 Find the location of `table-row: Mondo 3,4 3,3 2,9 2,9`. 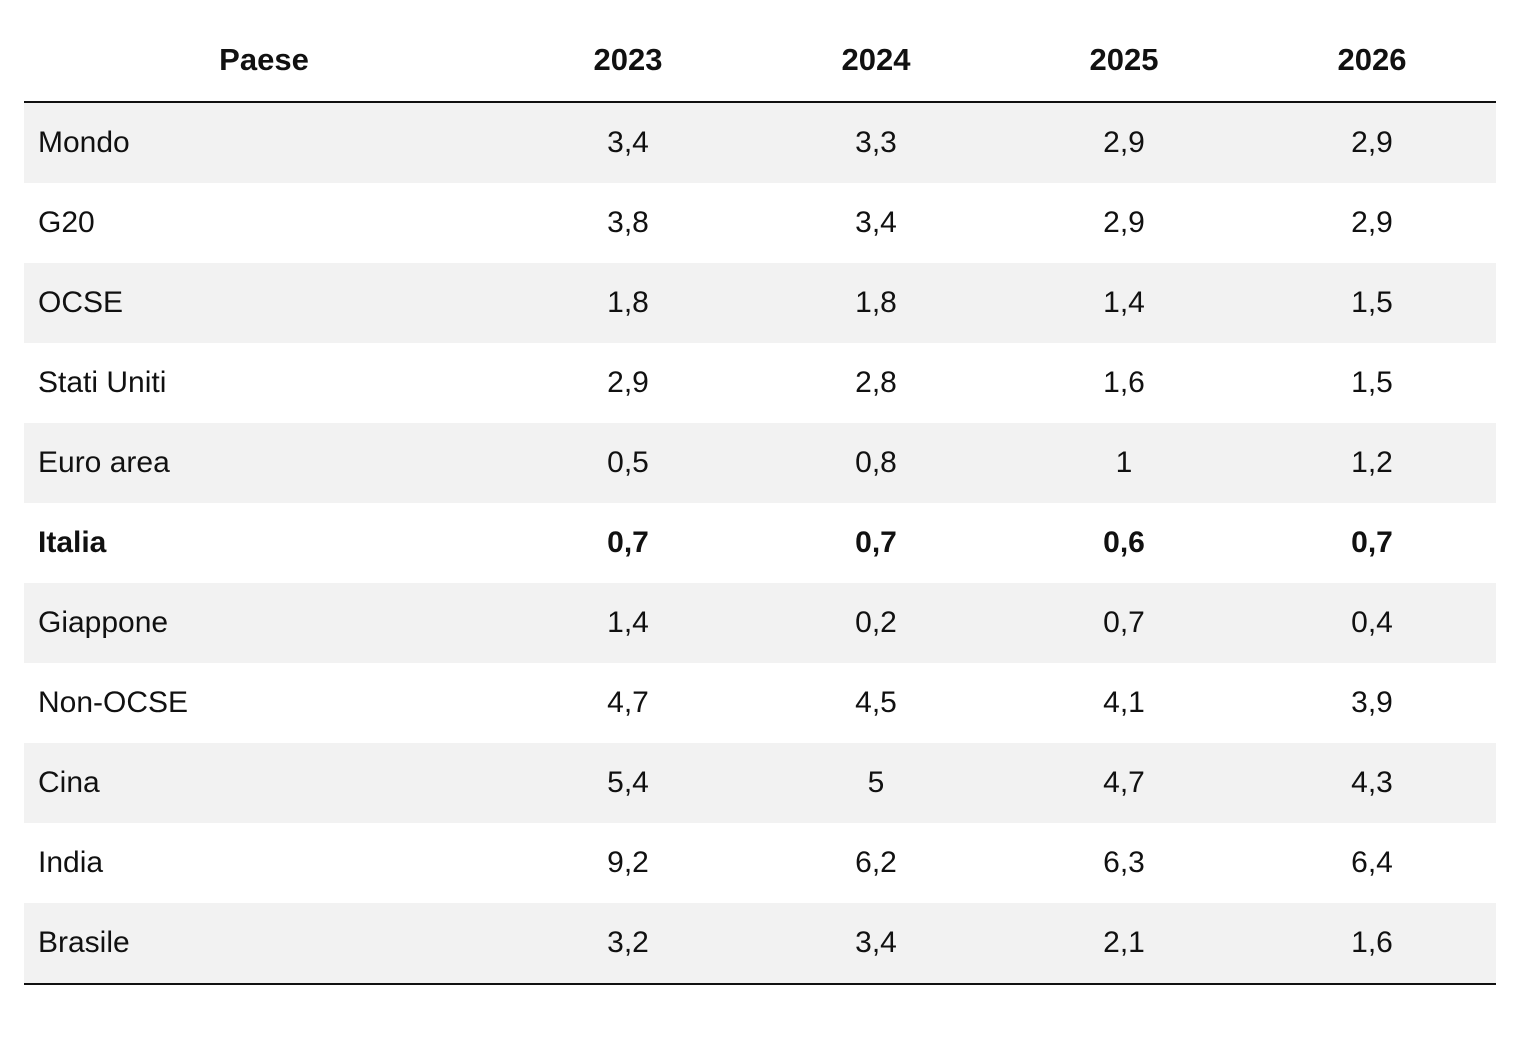

table-row: Mondo 3,4 3,3 2,9 2,9 is located at coordinates (760, 142).